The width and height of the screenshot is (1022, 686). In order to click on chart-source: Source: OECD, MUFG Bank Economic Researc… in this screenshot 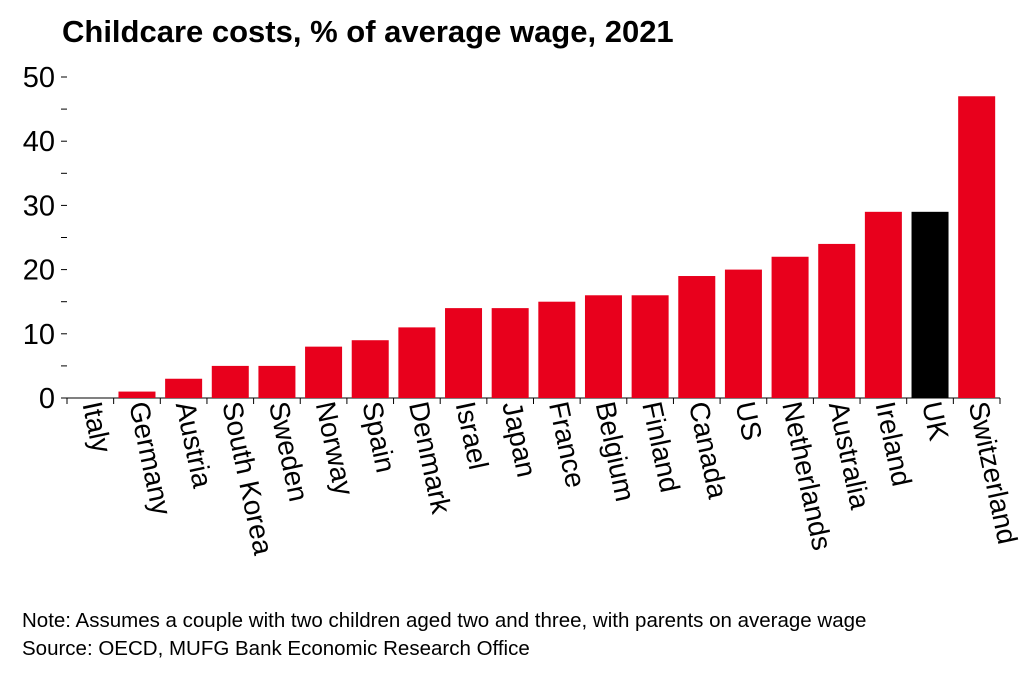, I will do `click(276, 648)`.